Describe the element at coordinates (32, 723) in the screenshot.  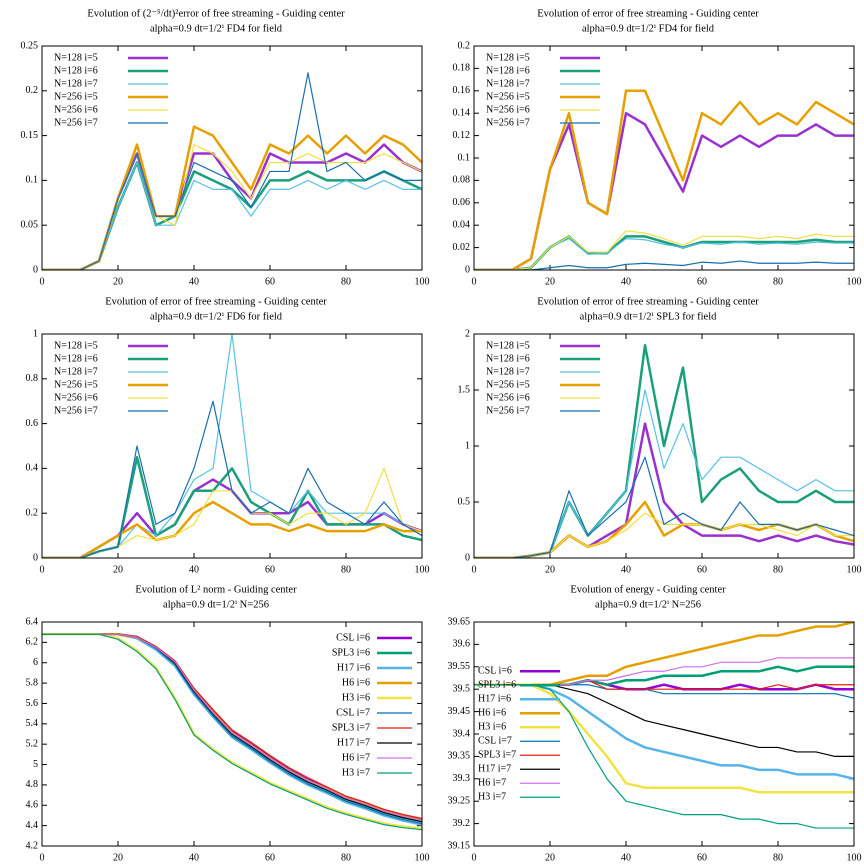
I see `y-tick-label: 5.4` at that location.